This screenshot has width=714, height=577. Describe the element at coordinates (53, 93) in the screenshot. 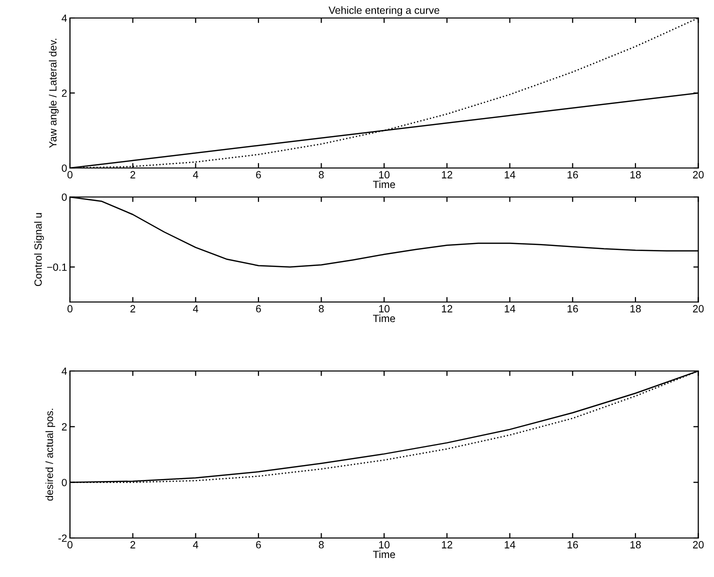

I see `y-axis-title: Yaw angle / Lateral dev.` at that location.